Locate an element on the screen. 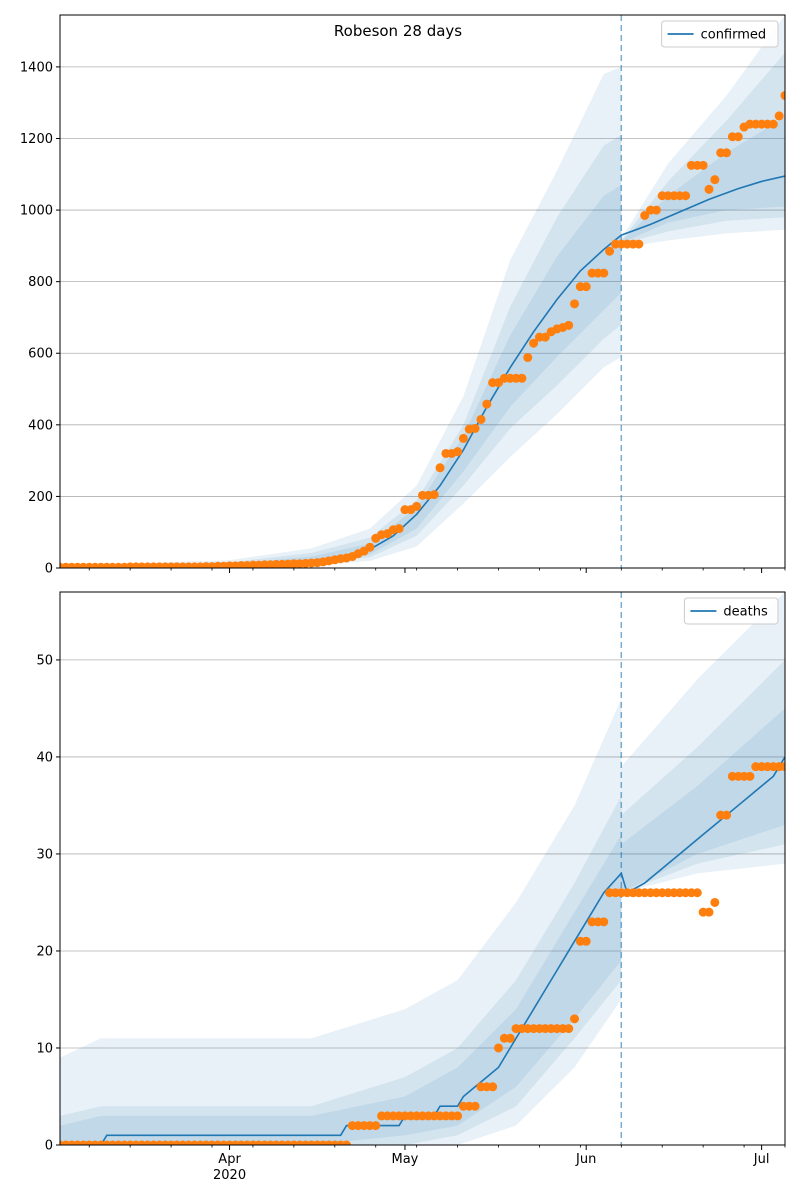 The width and height of the screenshot is (800, 1200). y-tick-label: 600 is located at coordinates (40, 354).